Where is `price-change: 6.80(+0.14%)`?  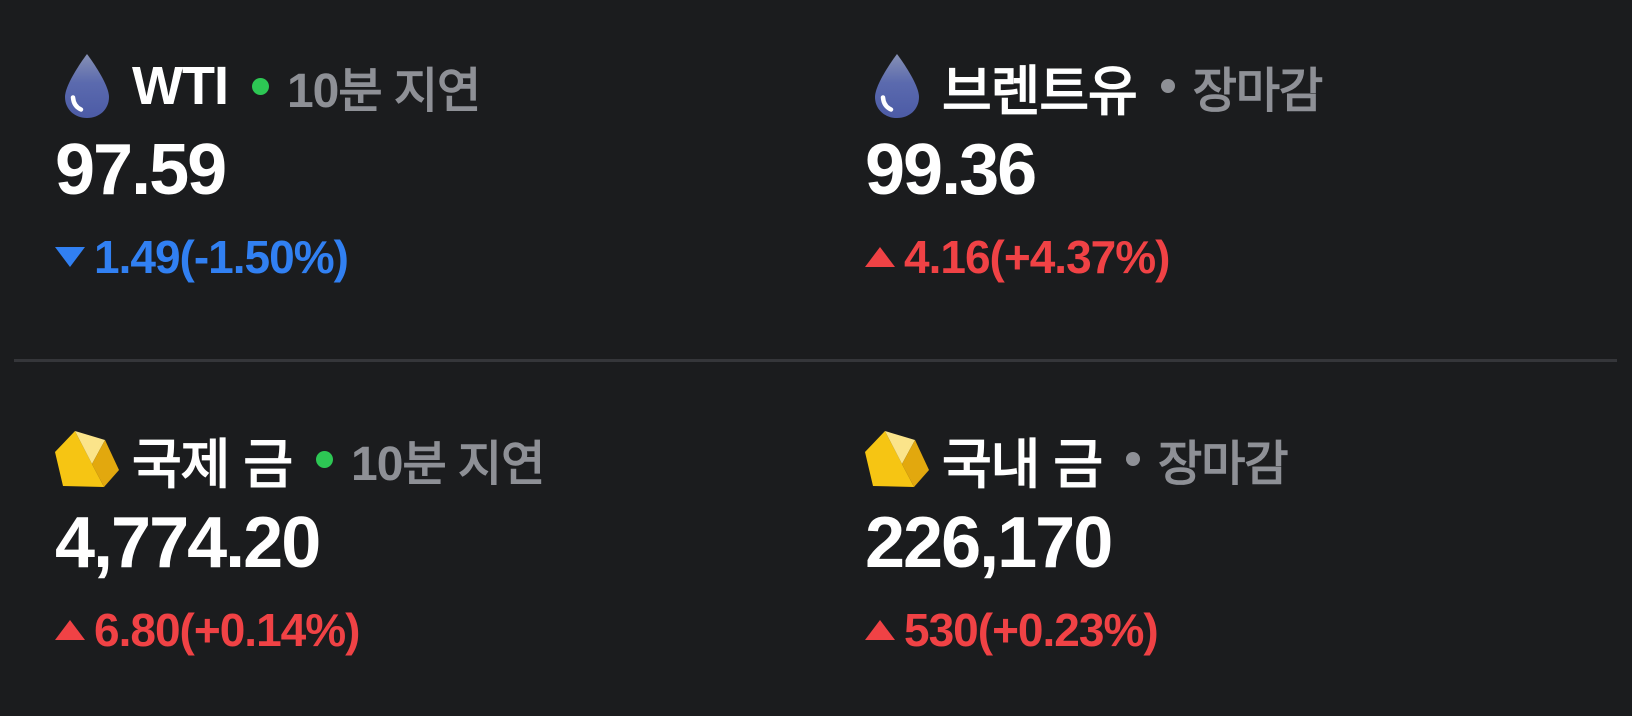
price-change: 6.80(+0.14%) is located at coordinates (425, 630).